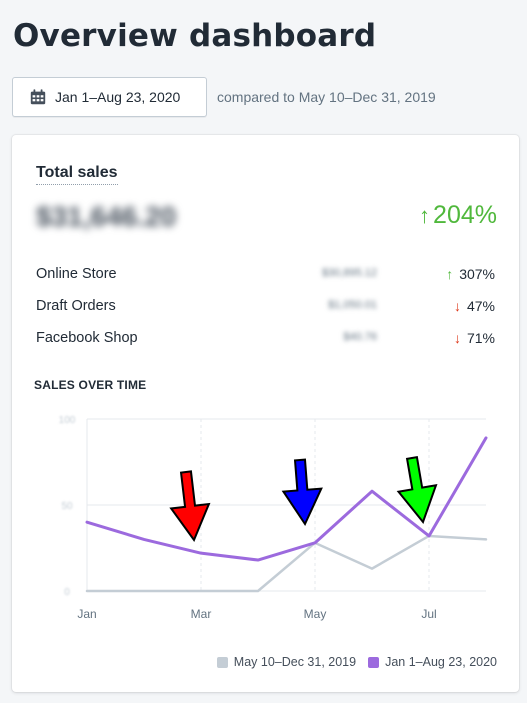  I want to click on channel-change: ↓ 47%, so click(474, 306).